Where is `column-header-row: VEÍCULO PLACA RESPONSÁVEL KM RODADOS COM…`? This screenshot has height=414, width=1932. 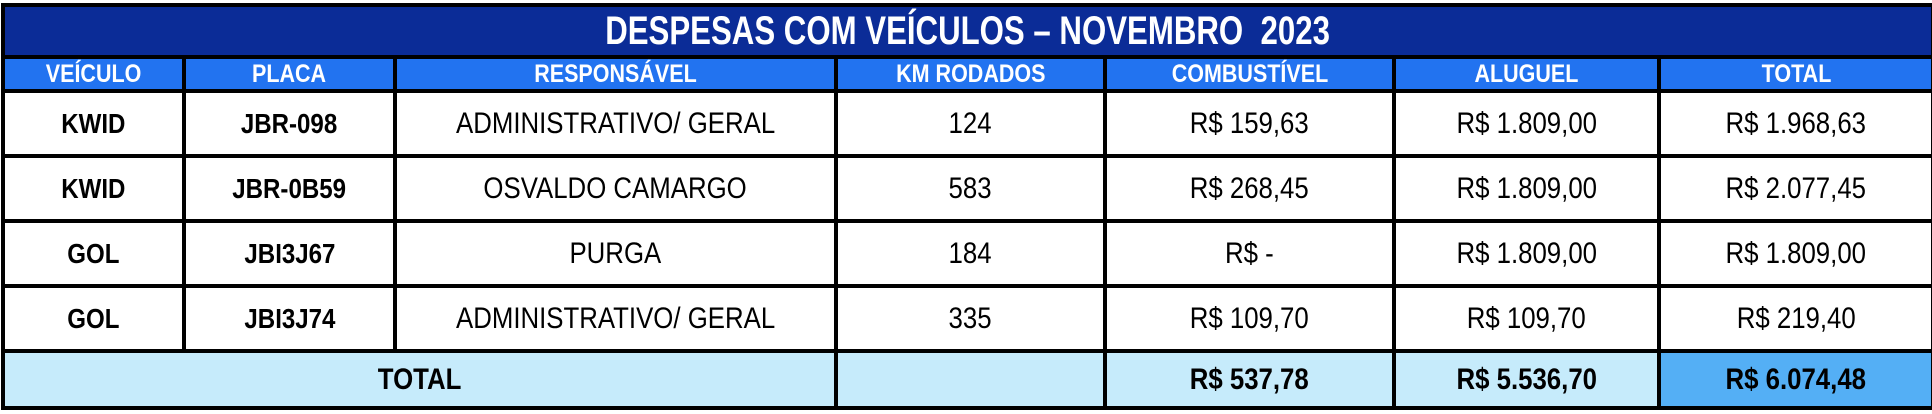
column-header-row: VEÍCULO PLACA RESPONSÁVEL KM RODADOS COM… is located at coordinates (966, 74).